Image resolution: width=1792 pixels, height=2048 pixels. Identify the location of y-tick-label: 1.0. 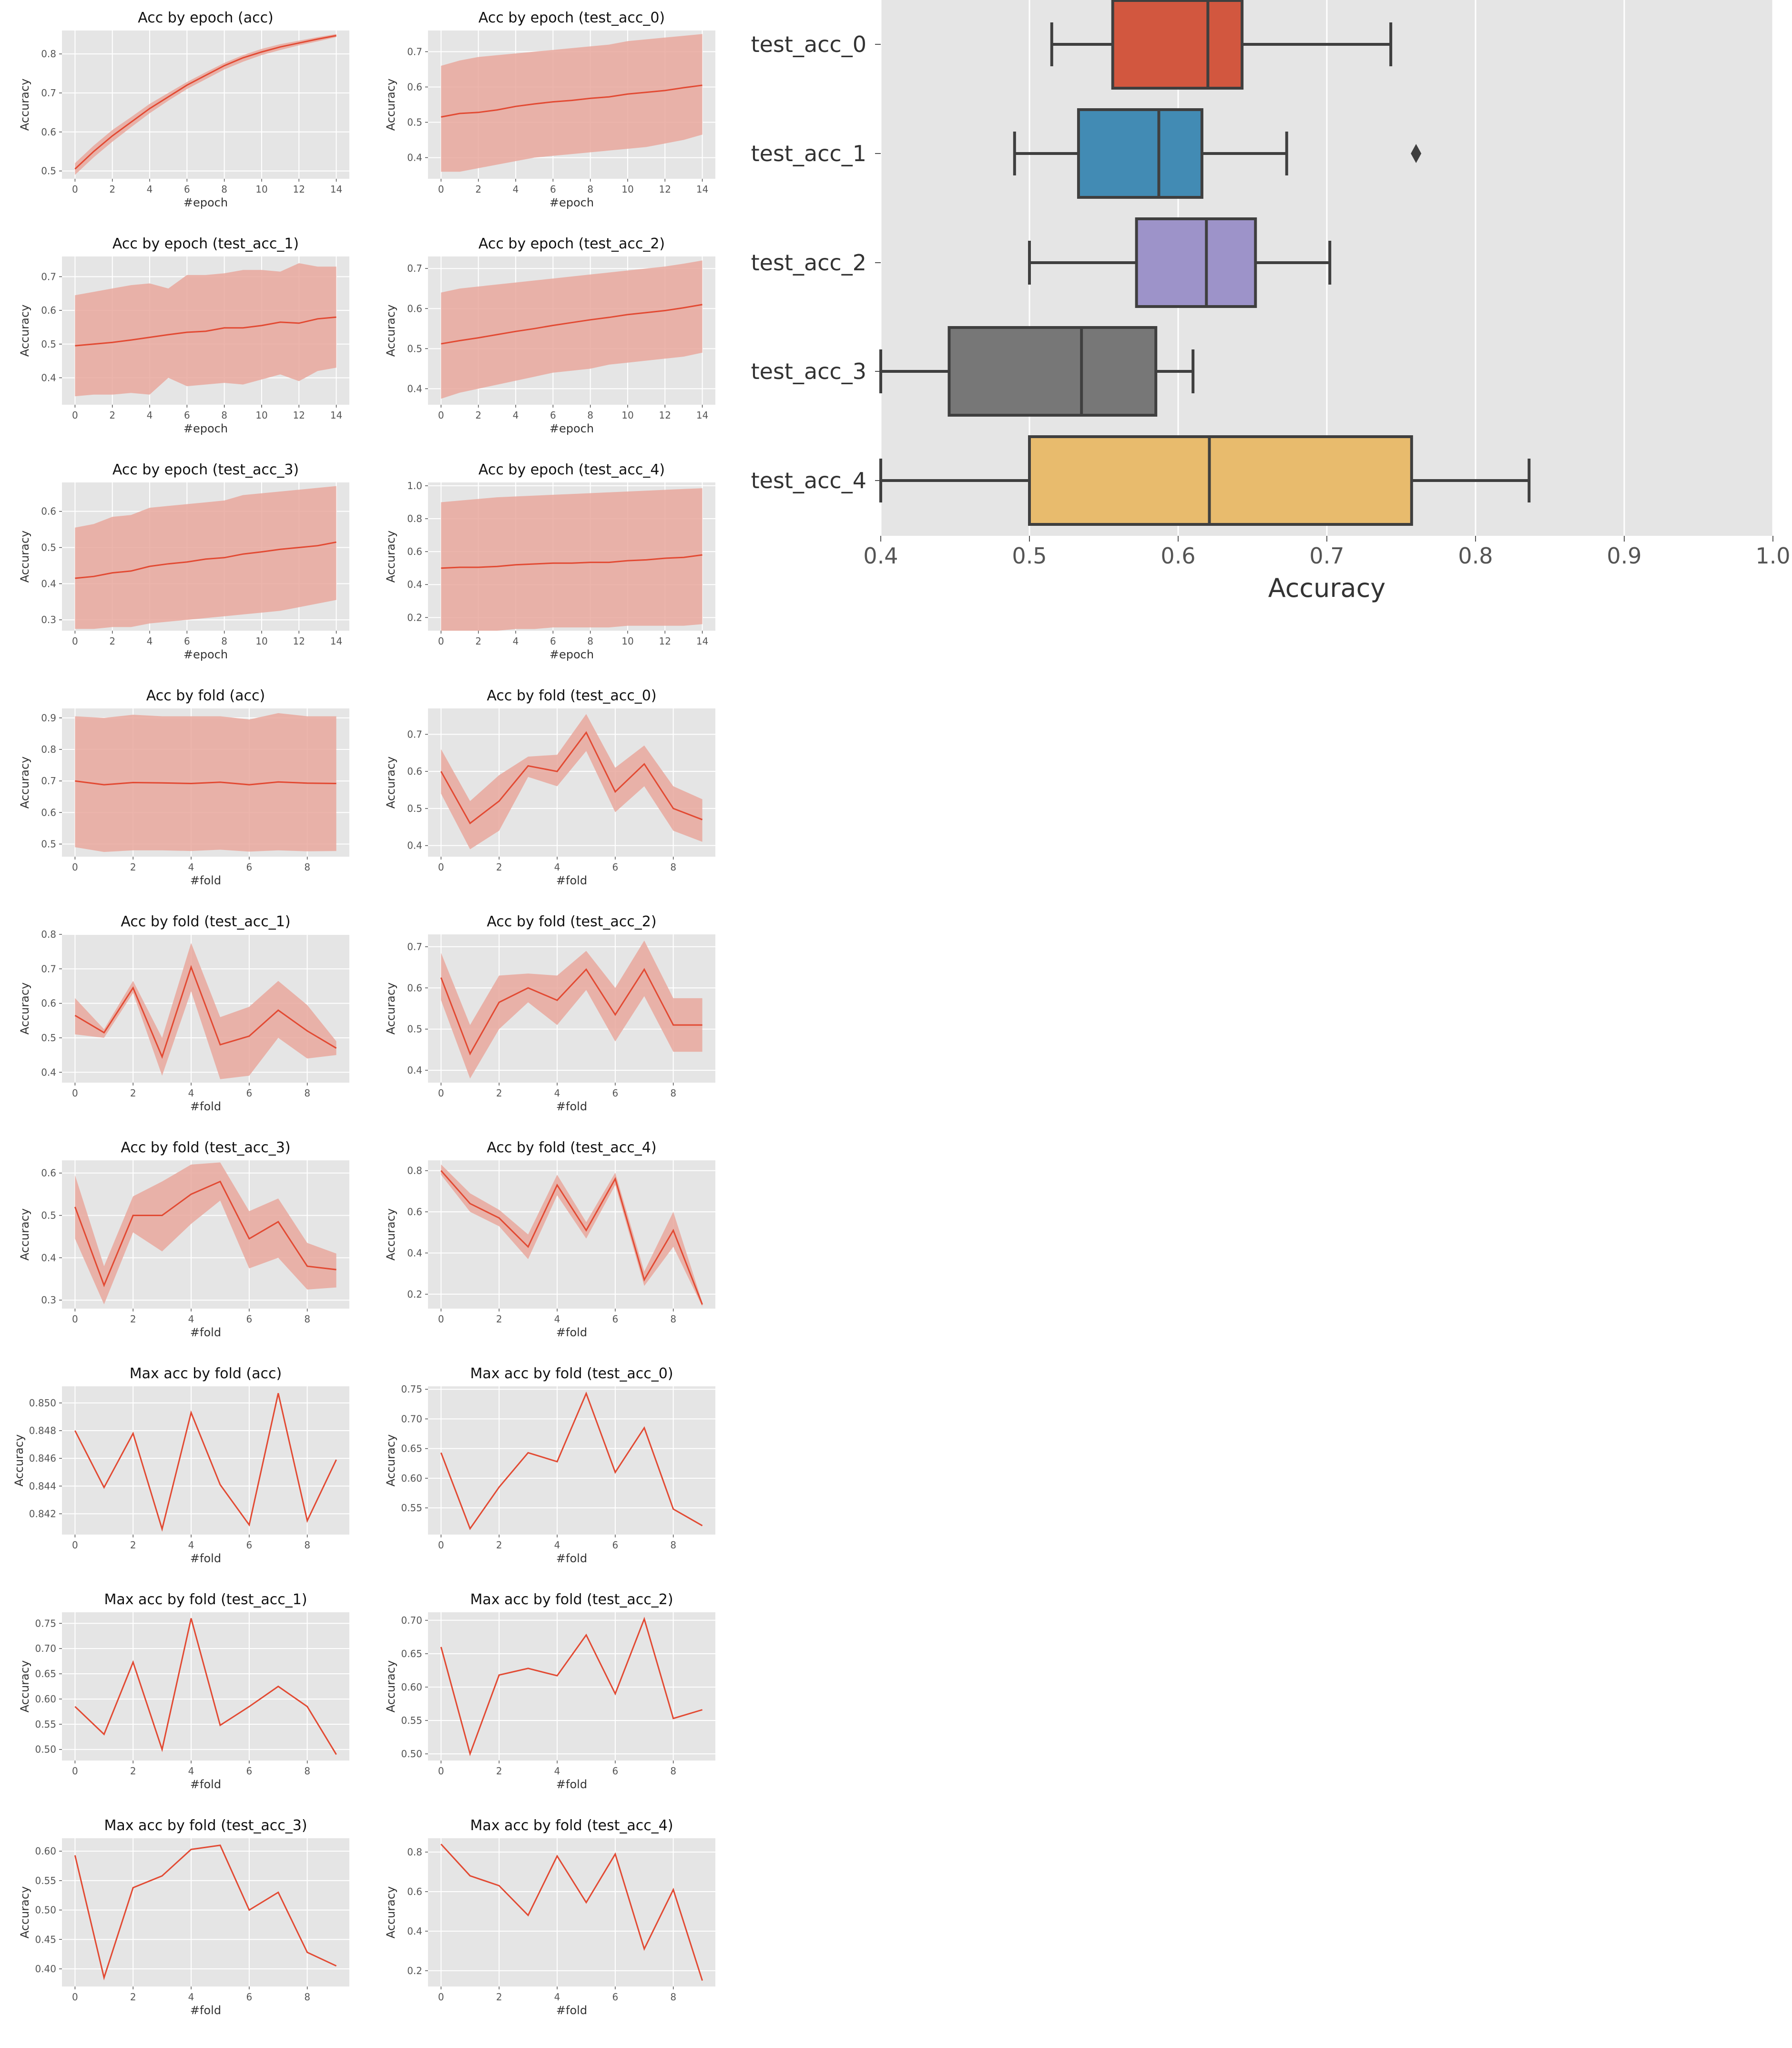
(414, 486).